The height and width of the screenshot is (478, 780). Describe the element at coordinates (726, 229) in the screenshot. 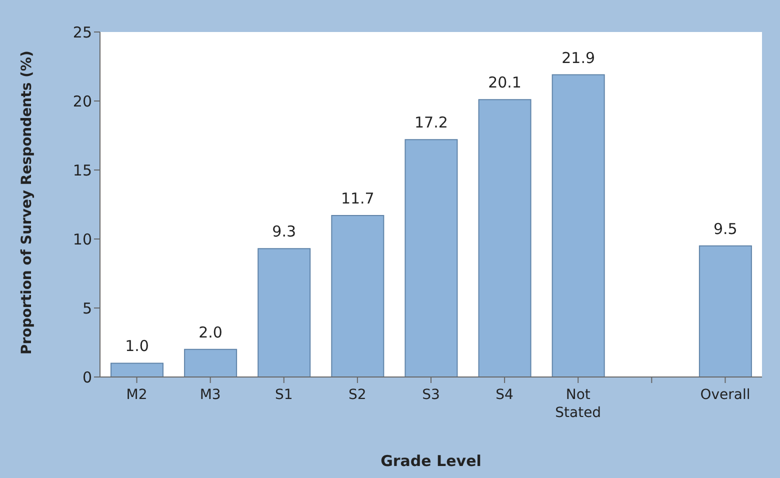

I see `data-label: 9.5` at that location.